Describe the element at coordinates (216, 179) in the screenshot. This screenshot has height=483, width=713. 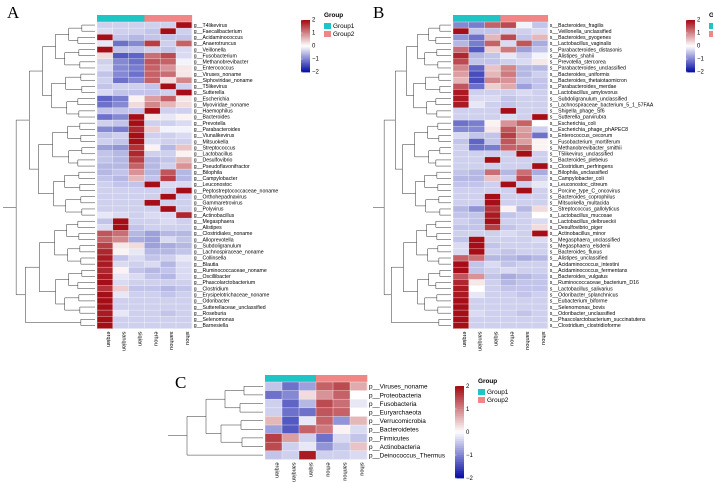
I see `row-label: g__Campylobacter` at that location.